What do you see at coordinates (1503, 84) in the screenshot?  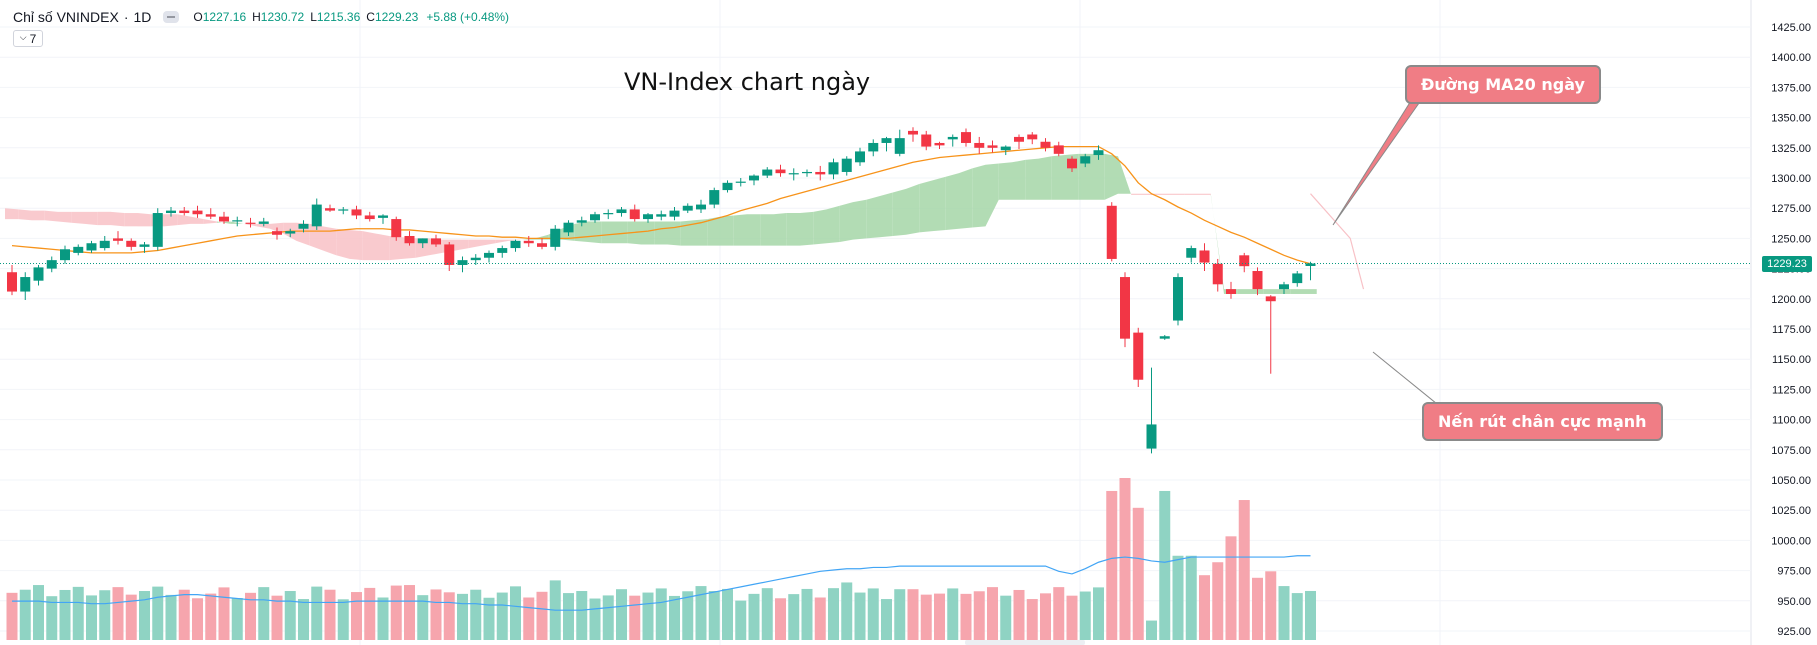 I see `ma20-callout: Đường MA20 ngày` at bounding box center [1503, 84].